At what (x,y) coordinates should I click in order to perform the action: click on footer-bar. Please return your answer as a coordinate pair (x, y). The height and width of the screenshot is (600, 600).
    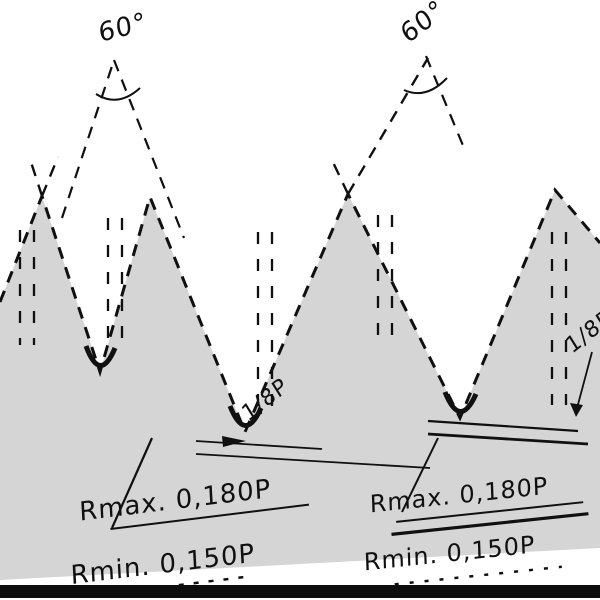
    Looking at the image, I should click on (300, 591).